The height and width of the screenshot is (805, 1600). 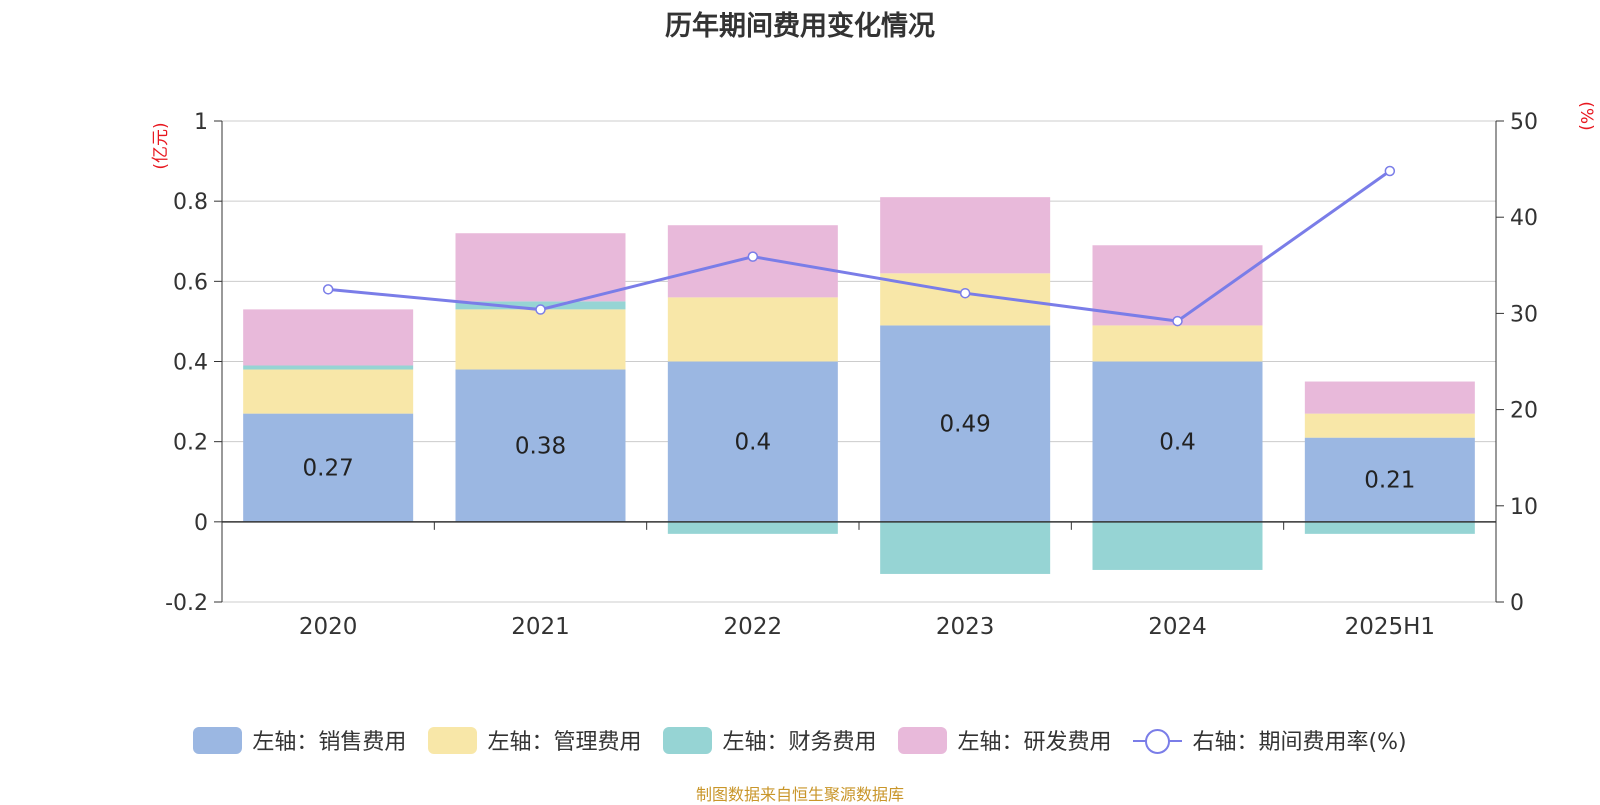 What do you see at coordinates (1299, 742) in the screenshot?
I see `legend-label-rate: 右轴：期间费用率(%)` at bounding box center [1299, 742].